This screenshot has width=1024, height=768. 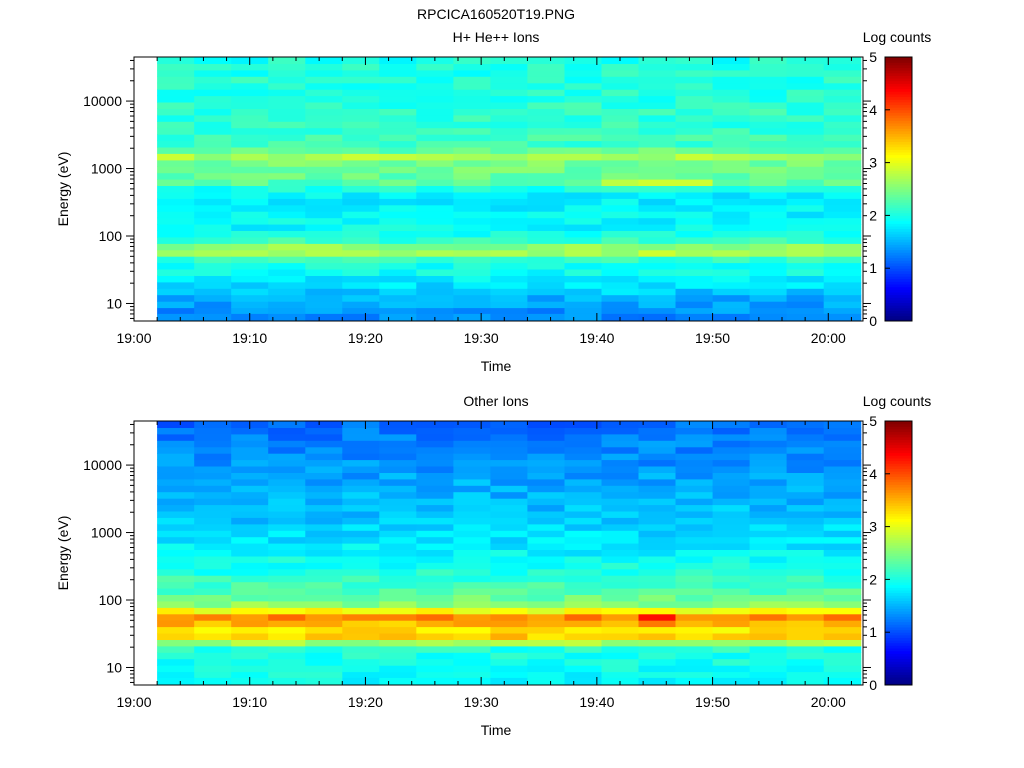 What do you see at coordinates (249, 702) in the screenshot?
I see `x-tick-label: 19:10` at bounding box center [249, 702].